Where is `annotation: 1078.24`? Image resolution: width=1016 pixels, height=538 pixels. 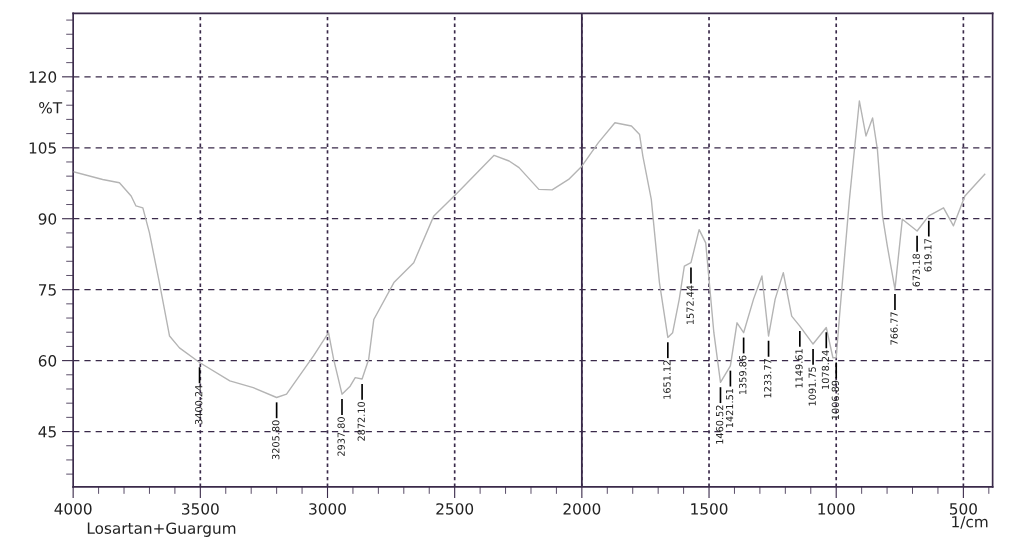 annotation: 1078.24 is located at coordinates (825, 369).